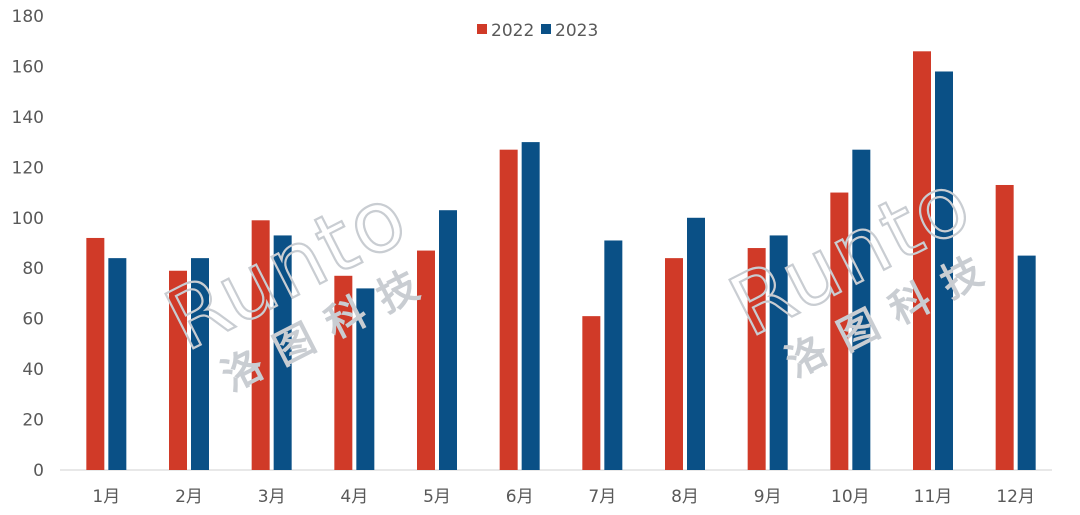 The image size is (1080, 515). What do you see at coordinates (685, 497) in the screenshot?
I see `x-tick-label: 8月` at bounding box center [685, 497].